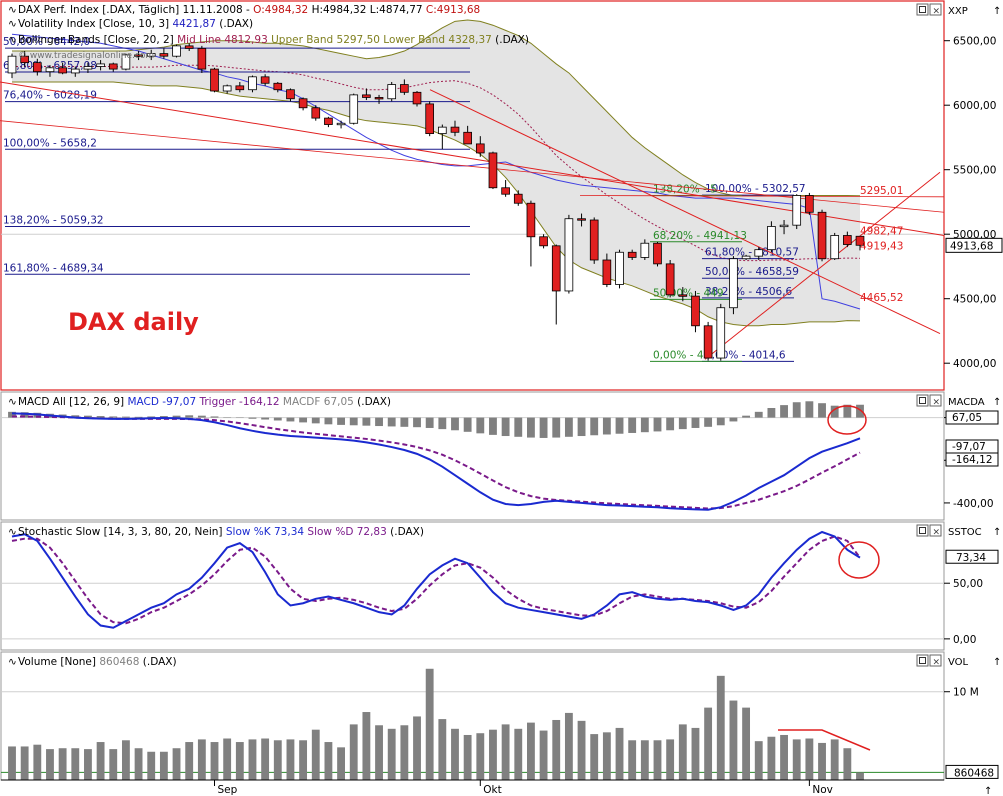  Describe the element at coordinates (974, 106) in the screenshot. I see `price-tick-label: 6000,00` at that location.